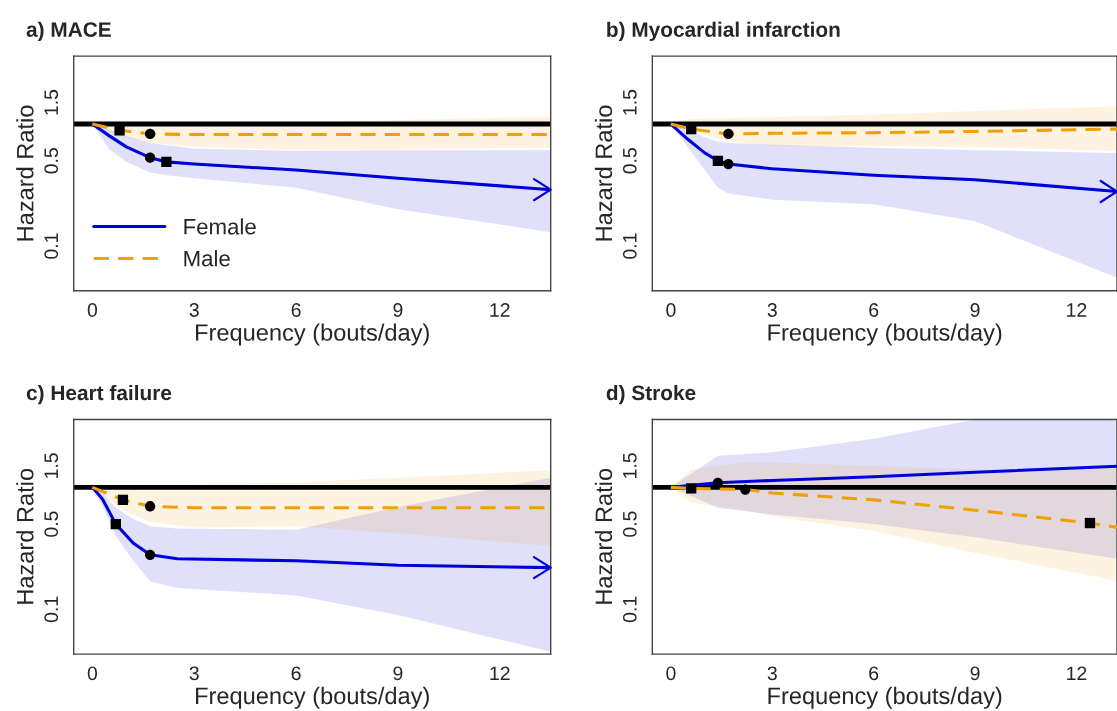 This screenshot has width=1117, height=711. Describe the element at coordinates (723, 31) in the screenshot. I see `chart-title: b) Myocardial infarction` at that location.